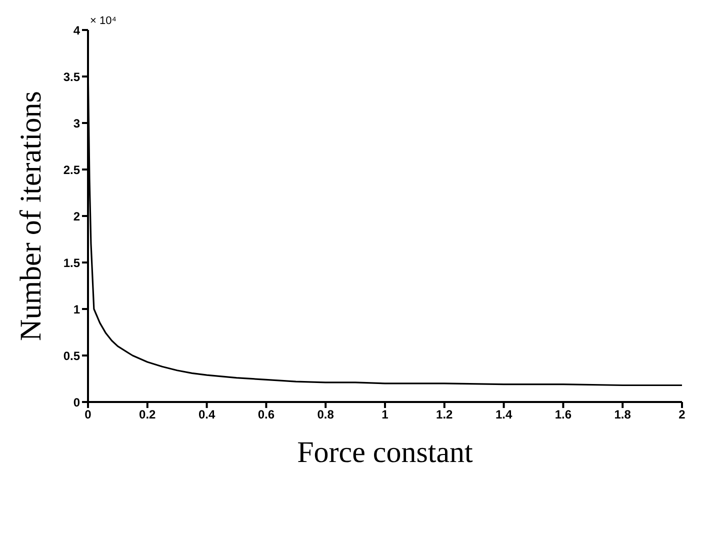  I want to click on y-tick-label: 0.5, so click(71, 355).